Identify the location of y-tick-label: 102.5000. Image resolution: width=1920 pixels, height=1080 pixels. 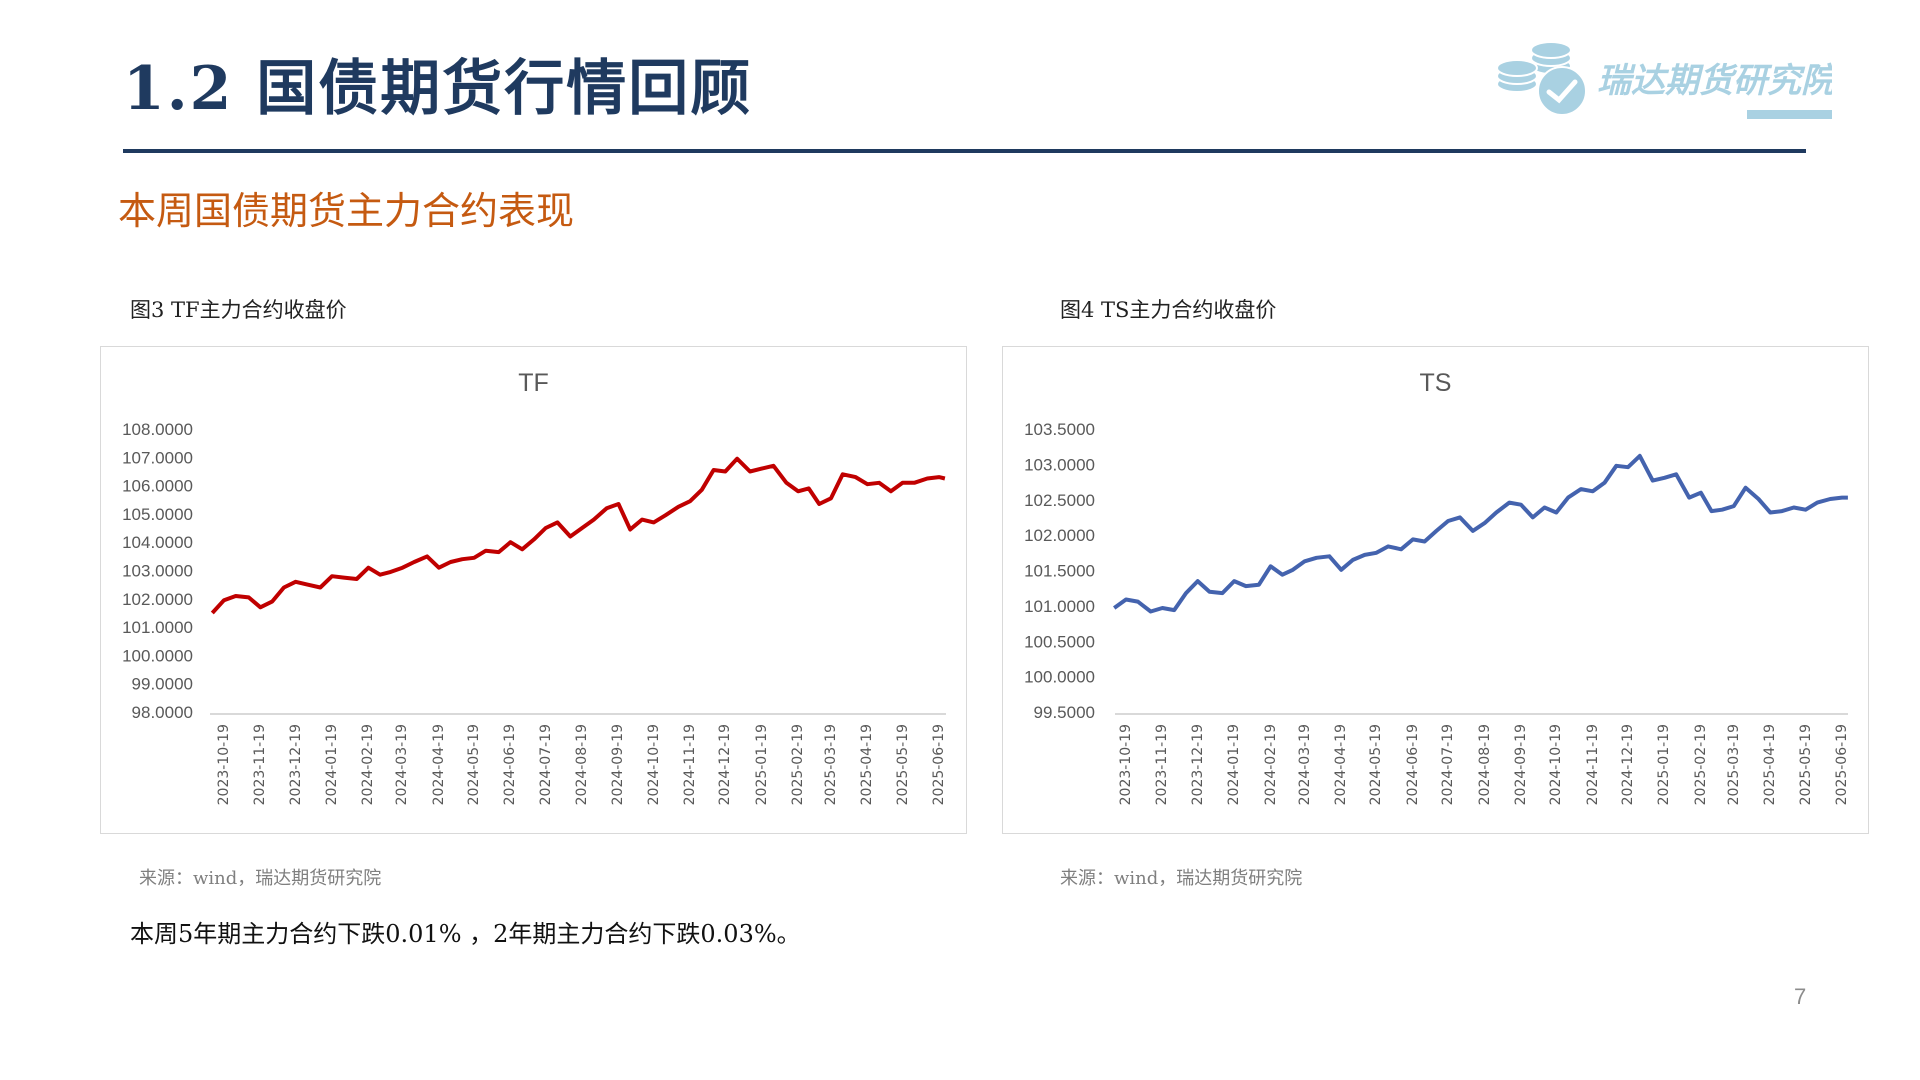
(1059, 500).